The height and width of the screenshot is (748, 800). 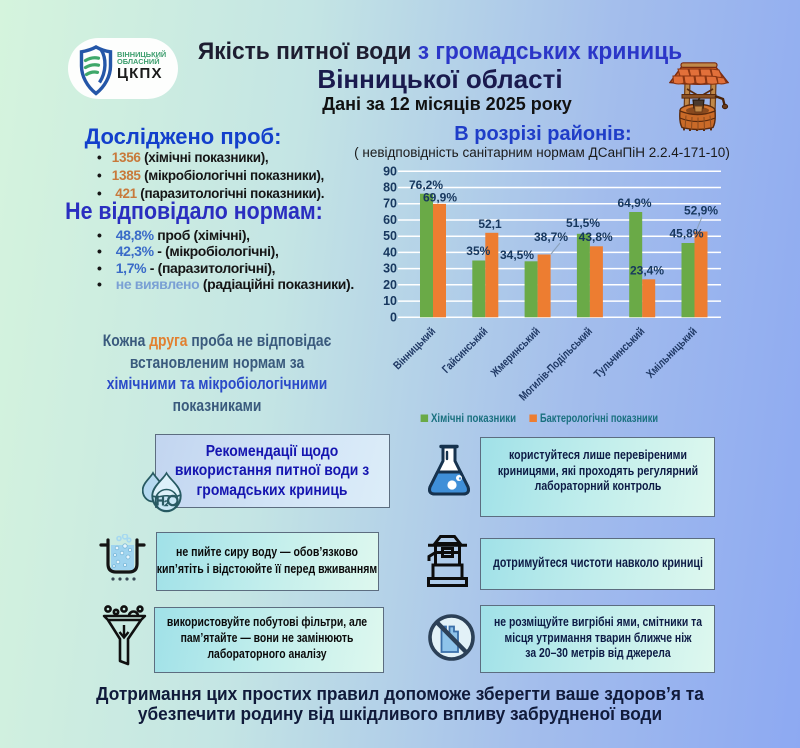 What do you see at coordinates (390, 188) in the screenshot?
I see `svg-text: 80` at bounding box center [390, 188].